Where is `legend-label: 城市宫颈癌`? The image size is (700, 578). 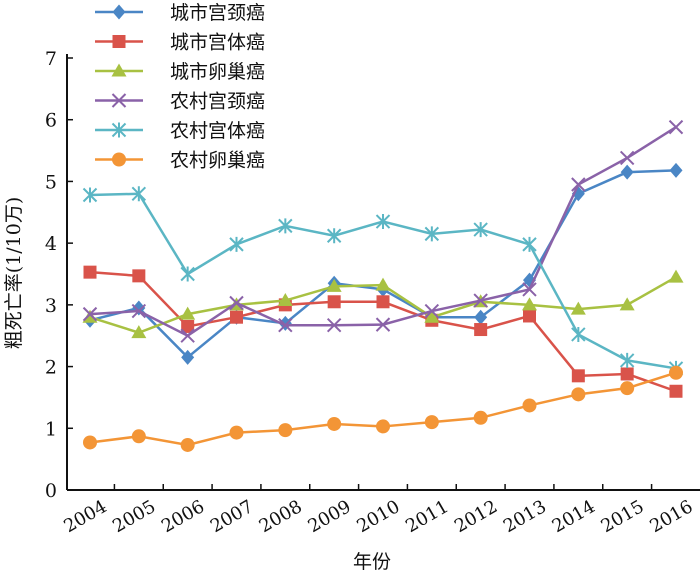
legend-label: 城市宫颈癌 is located at coordinates (217, 13).